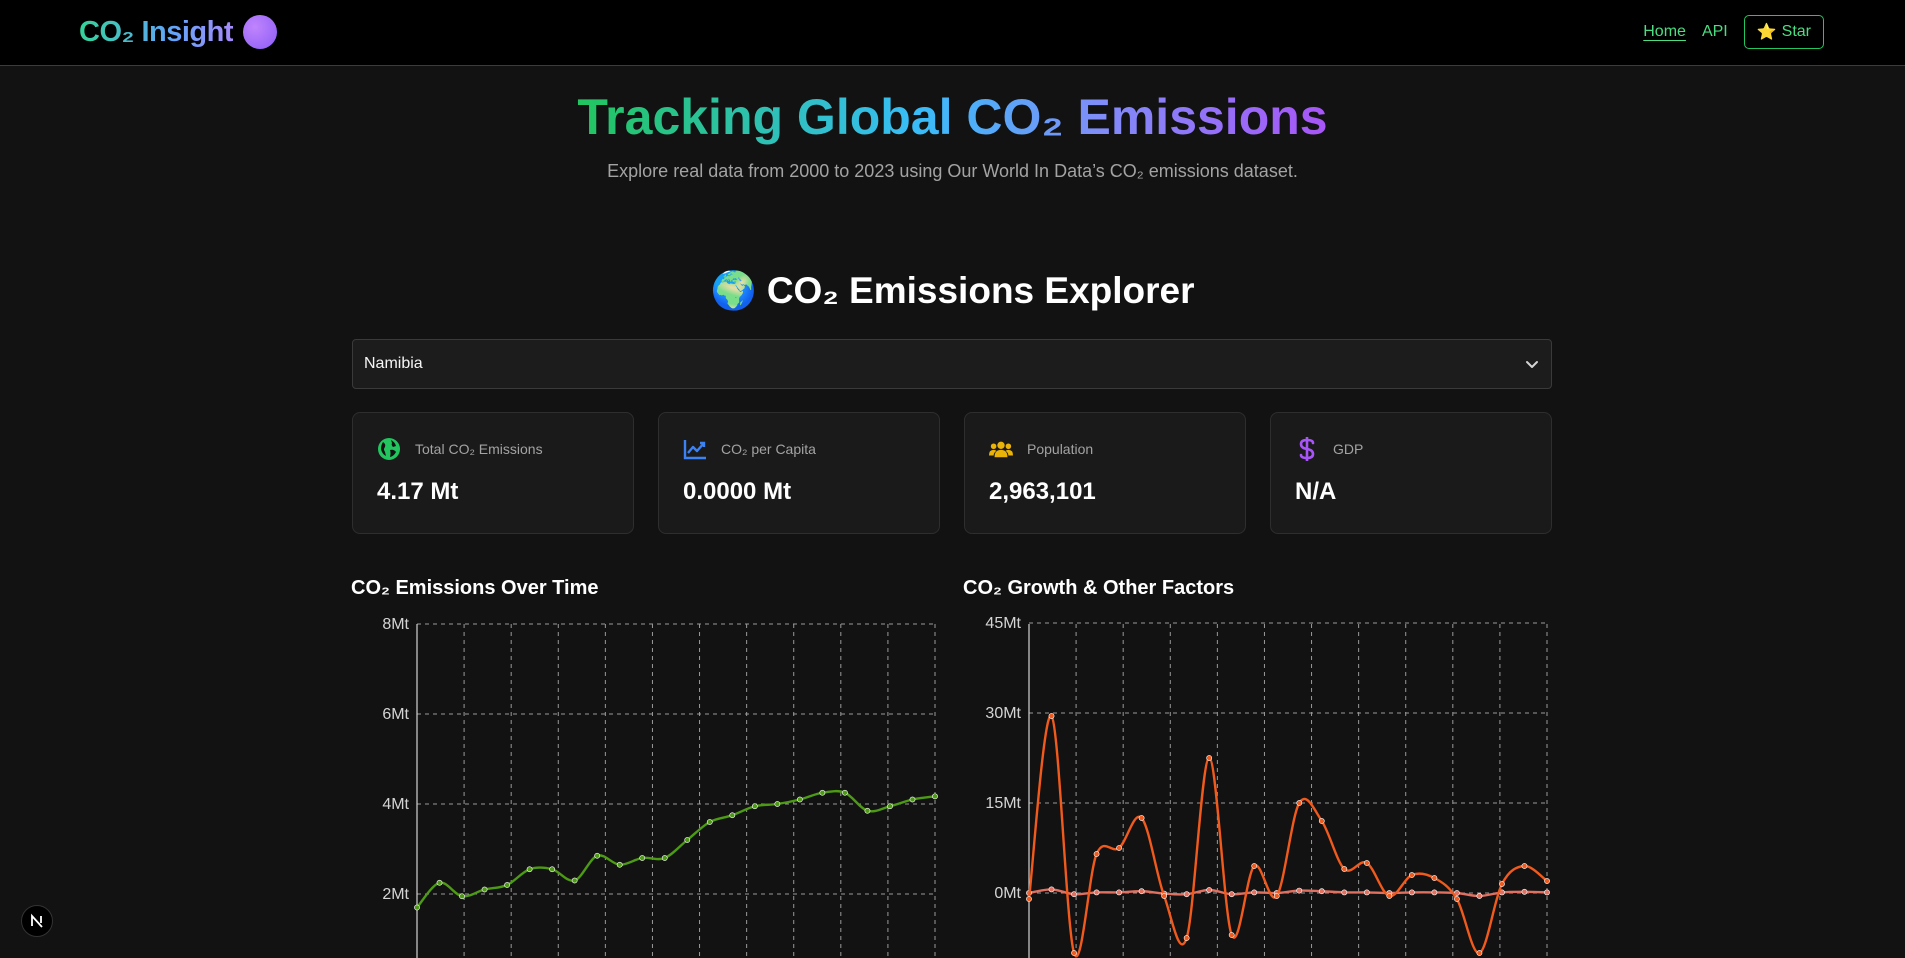 This screenshot has width=1905, height=958. Describe the element at coordinates (1714, 31) in the screenshot. I see `nav-api-link: API` at that location.